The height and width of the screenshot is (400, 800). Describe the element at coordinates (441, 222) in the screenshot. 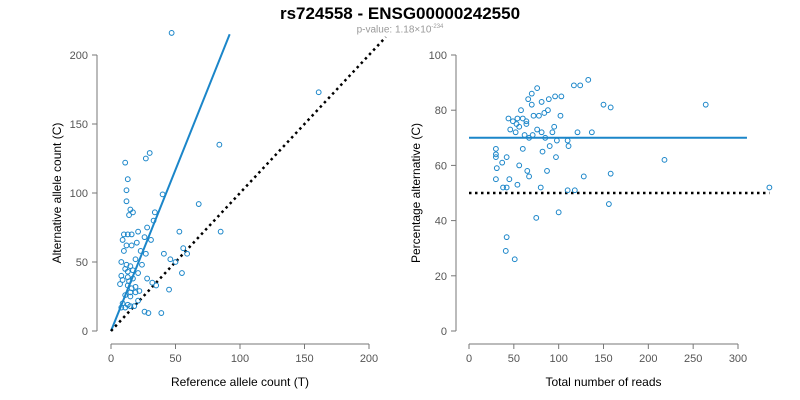

I see `y-tick-label: 40` at that location.